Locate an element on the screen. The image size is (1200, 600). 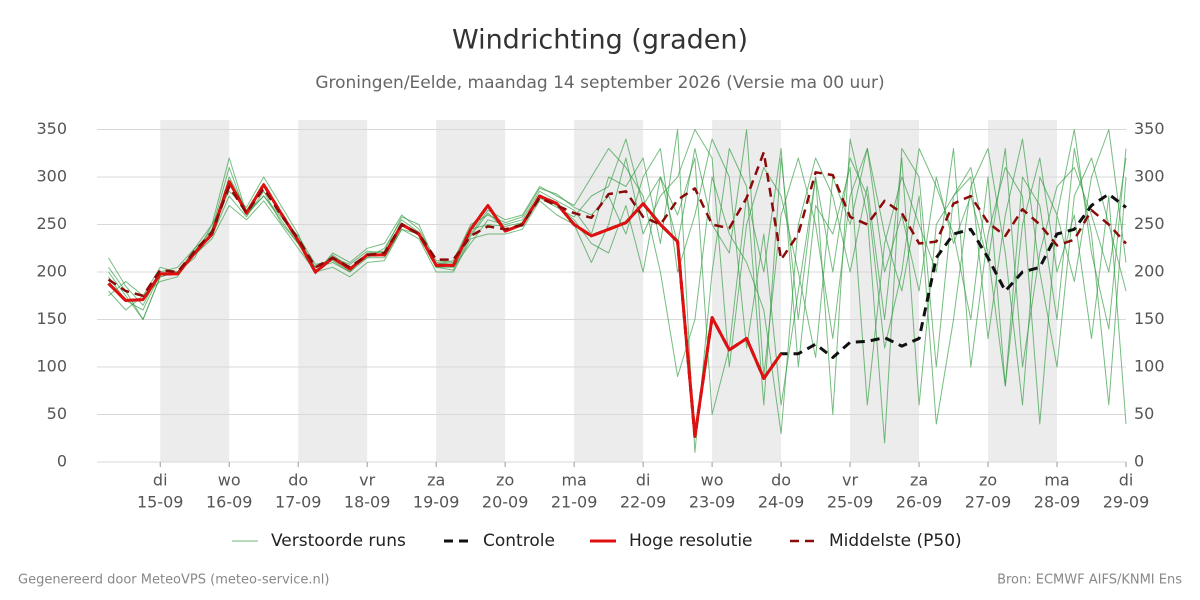
y2-tick-label: 0 is located at coordinates (1139, 461).